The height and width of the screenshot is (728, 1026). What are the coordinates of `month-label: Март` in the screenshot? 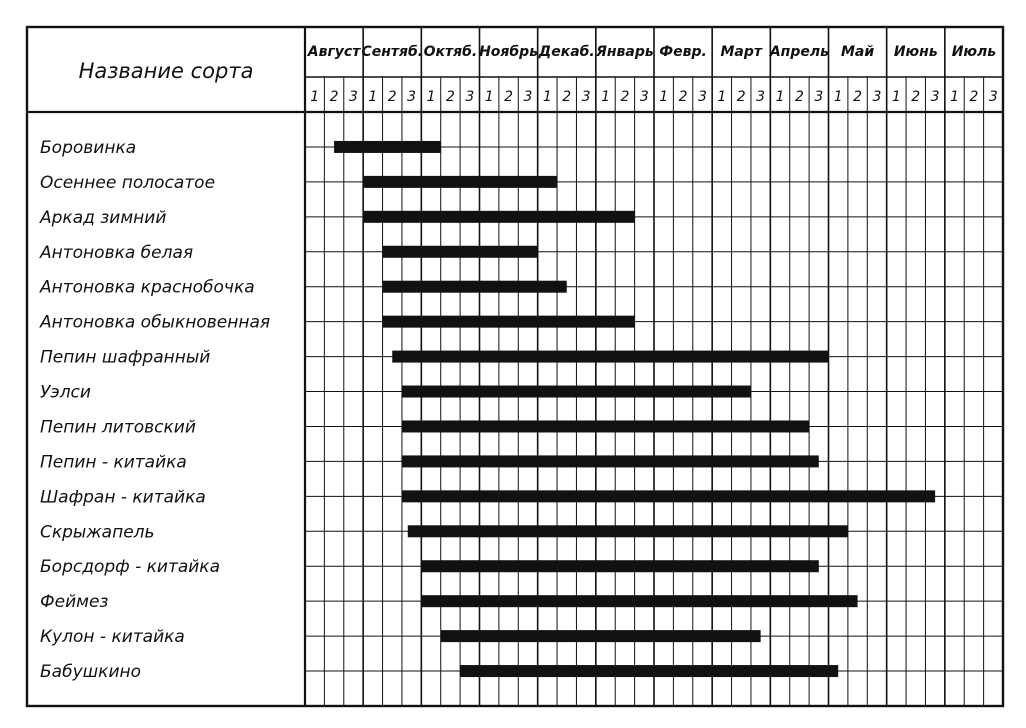 It's located at (741, 52).